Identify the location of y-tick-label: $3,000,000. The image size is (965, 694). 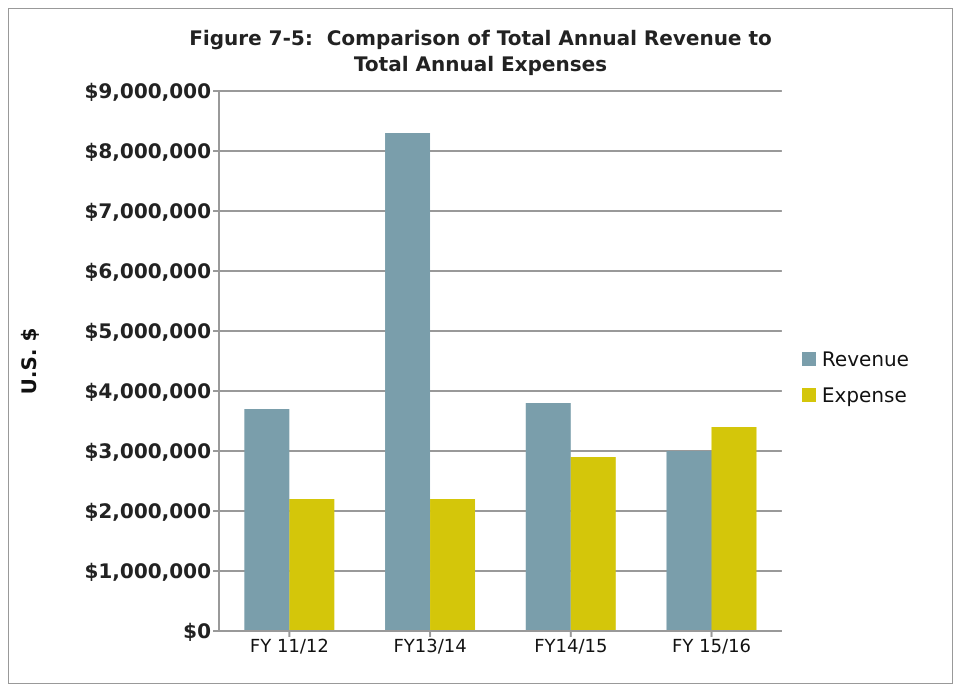
(147, 451).